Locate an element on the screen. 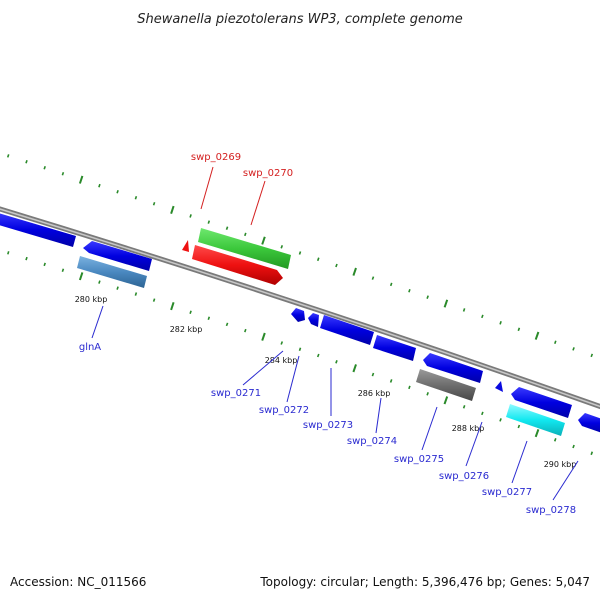  gene-label-swp_0272: swp_0272 is located at coordinates (284, 410).